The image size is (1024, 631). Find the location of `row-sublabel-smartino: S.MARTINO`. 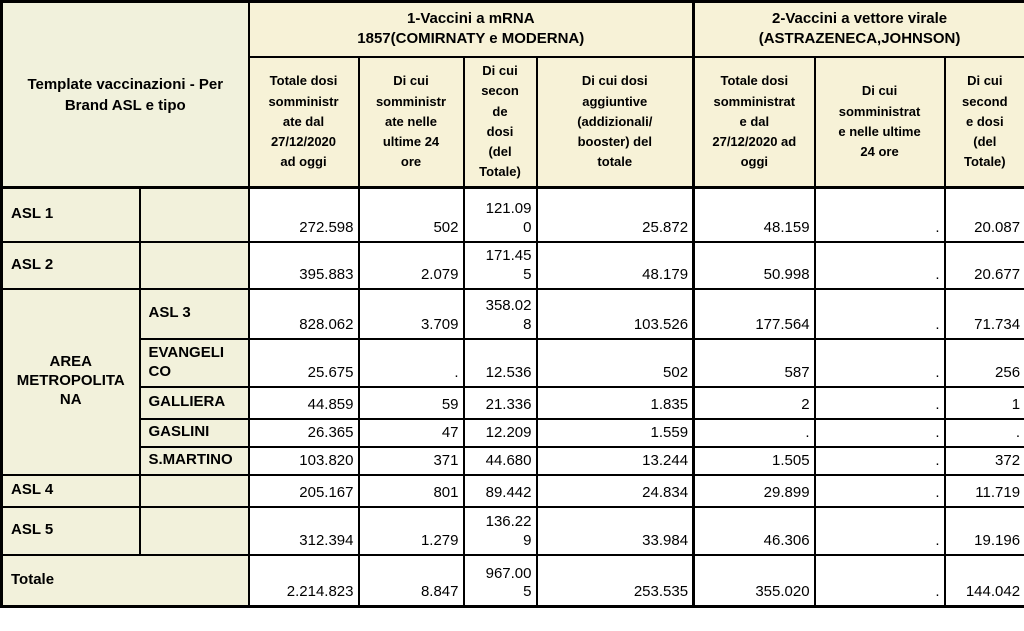

row-sublabel-smartino: S.MARTINO is located at coordinates (194, 460).